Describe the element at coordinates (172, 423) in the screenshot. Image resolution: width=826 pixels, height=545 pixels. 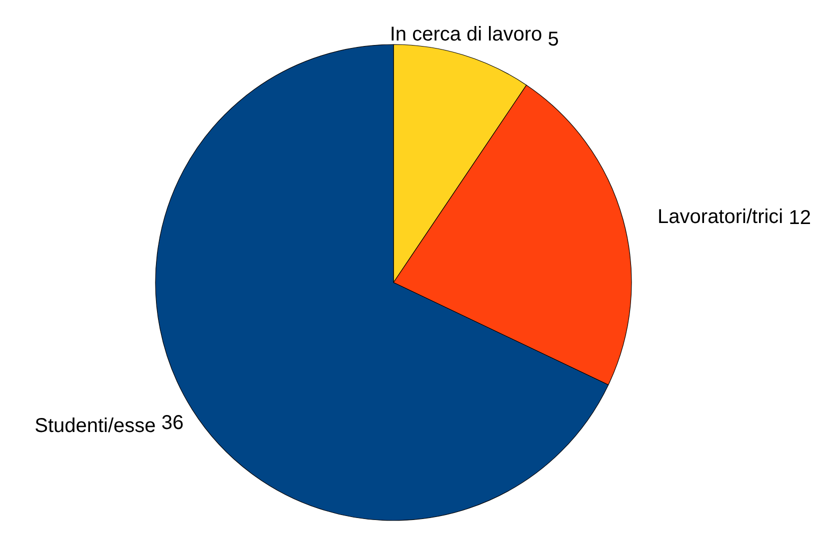
I see `data-label: 36` at that location.